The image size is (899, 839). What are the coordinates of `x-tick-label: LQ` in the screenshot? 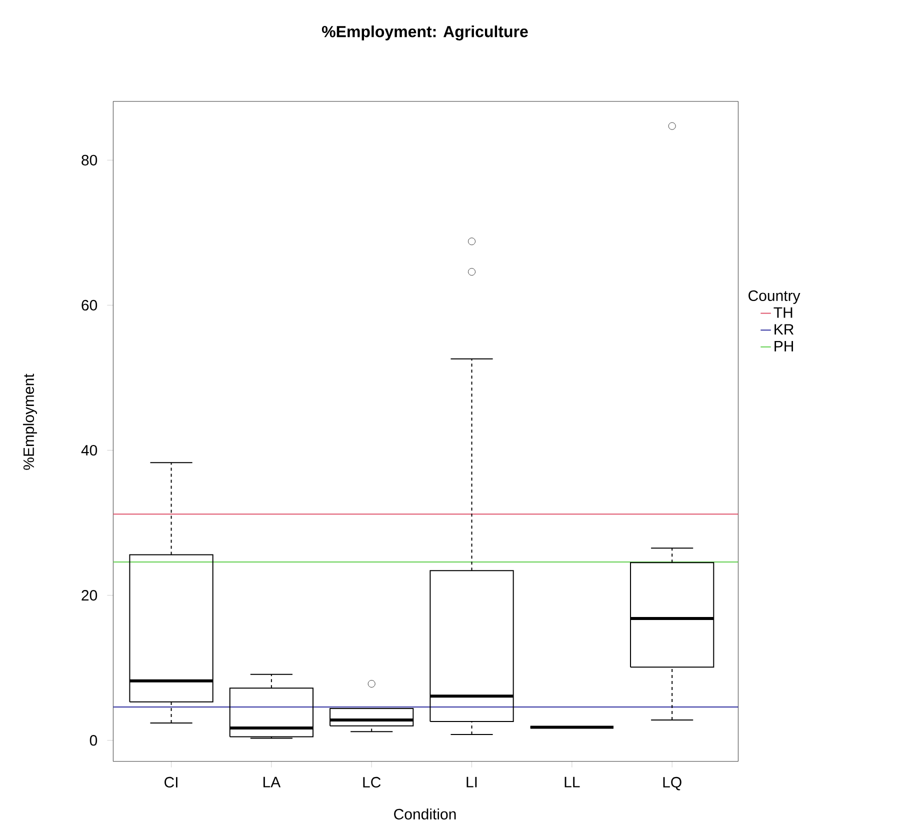 It's located at (672, 783).